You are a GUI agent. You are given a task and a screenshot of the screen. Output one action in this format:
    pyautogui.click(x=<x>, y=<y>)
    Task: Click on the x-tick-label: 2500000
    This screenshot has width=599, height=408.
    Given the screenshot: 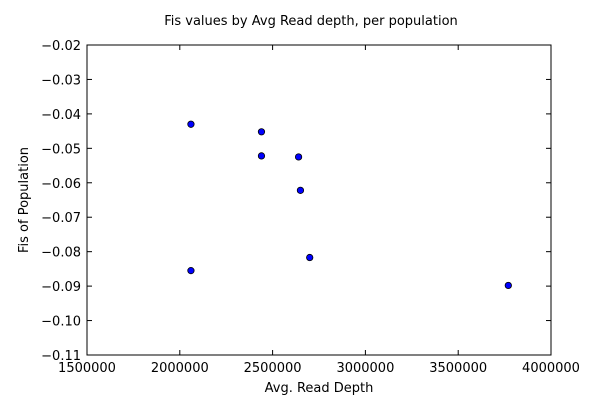 What is the action you would take?
    pyautogui.click(x=273, y=368)
    